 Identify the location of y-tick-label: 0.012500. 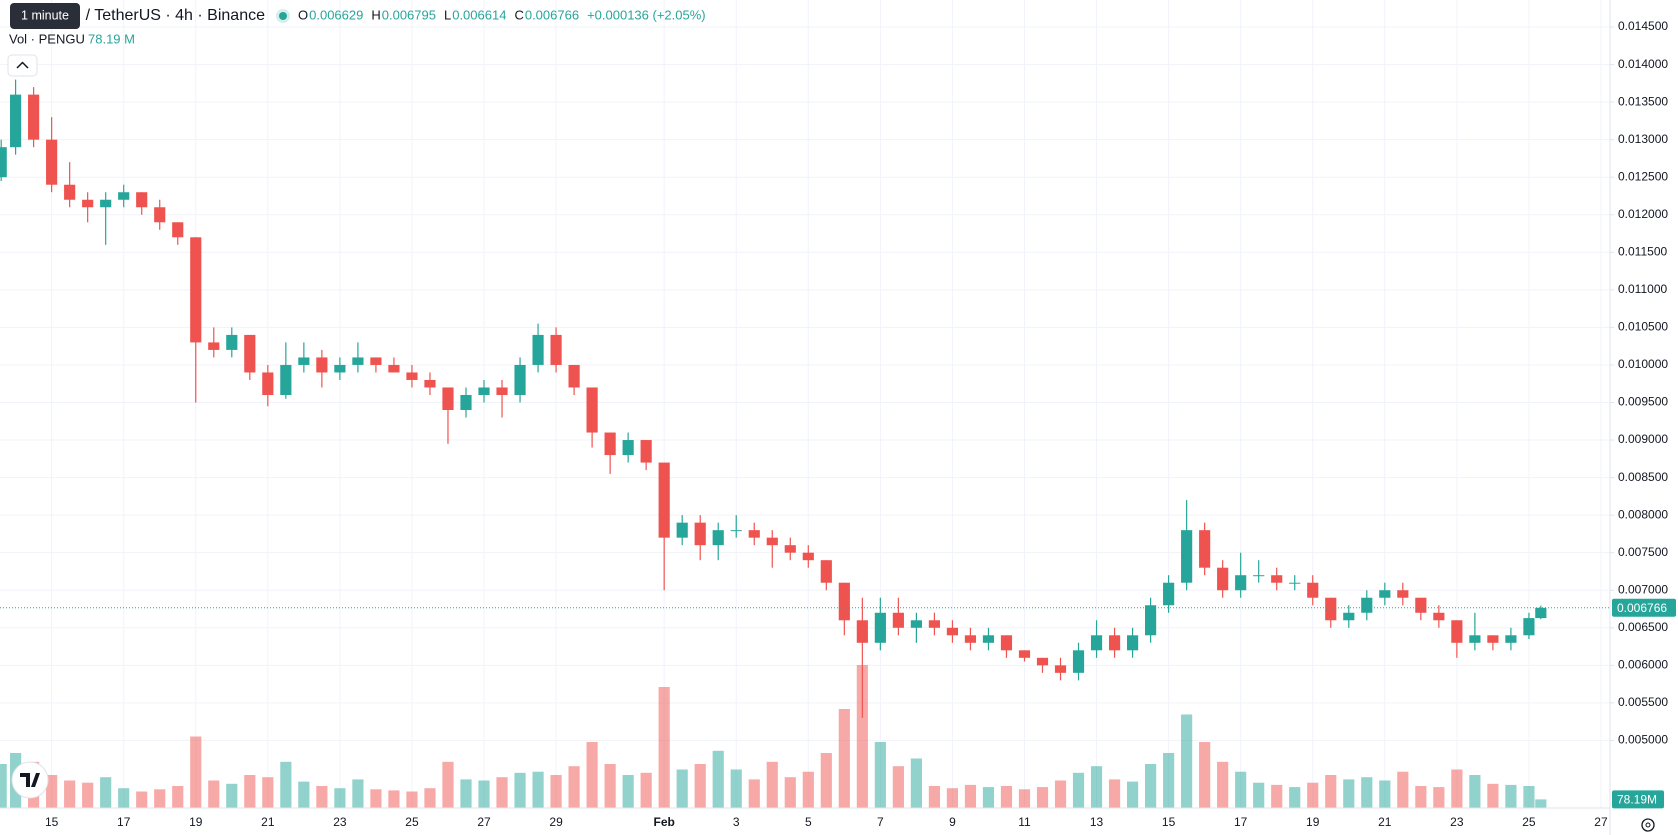
(1643, 176).